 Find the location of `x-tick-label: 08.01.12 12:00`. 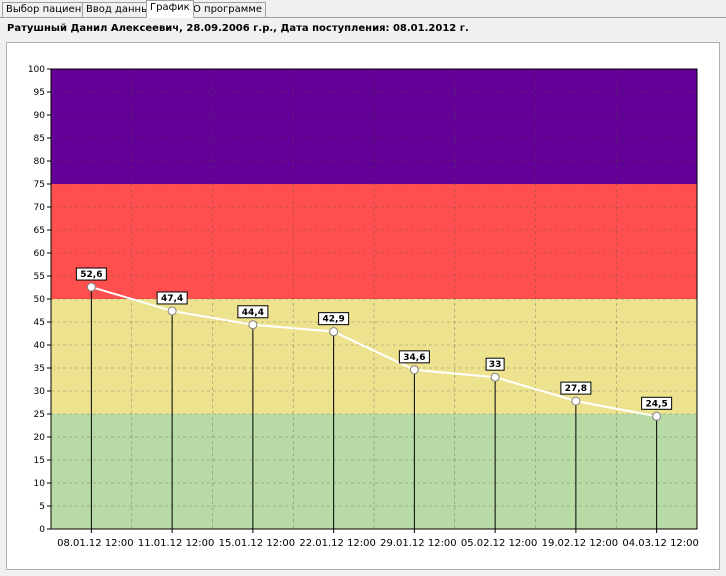

x-tick-label: 08.01.12 12:00 is located at coordinates (95, 543).